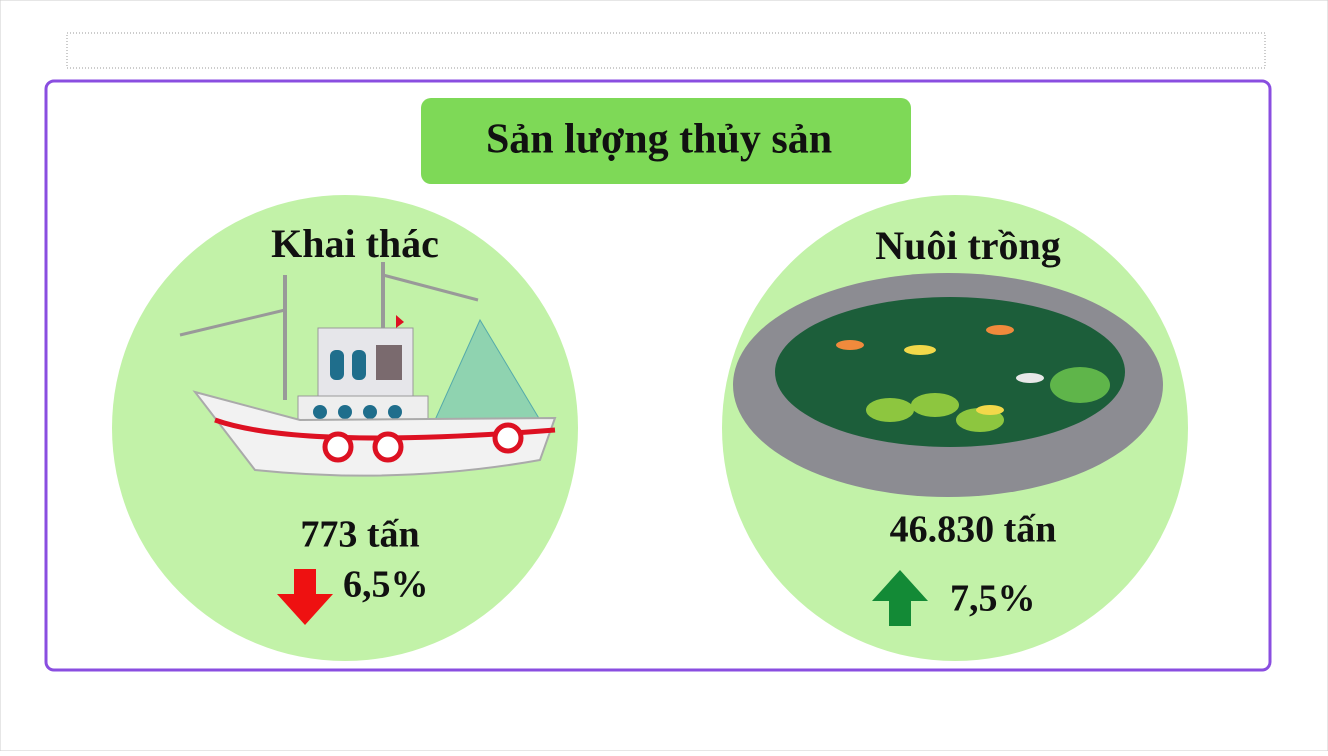 The image size is (1328, 756). I want to click on item-amount: 46.830 tấn, so click(973, 530).